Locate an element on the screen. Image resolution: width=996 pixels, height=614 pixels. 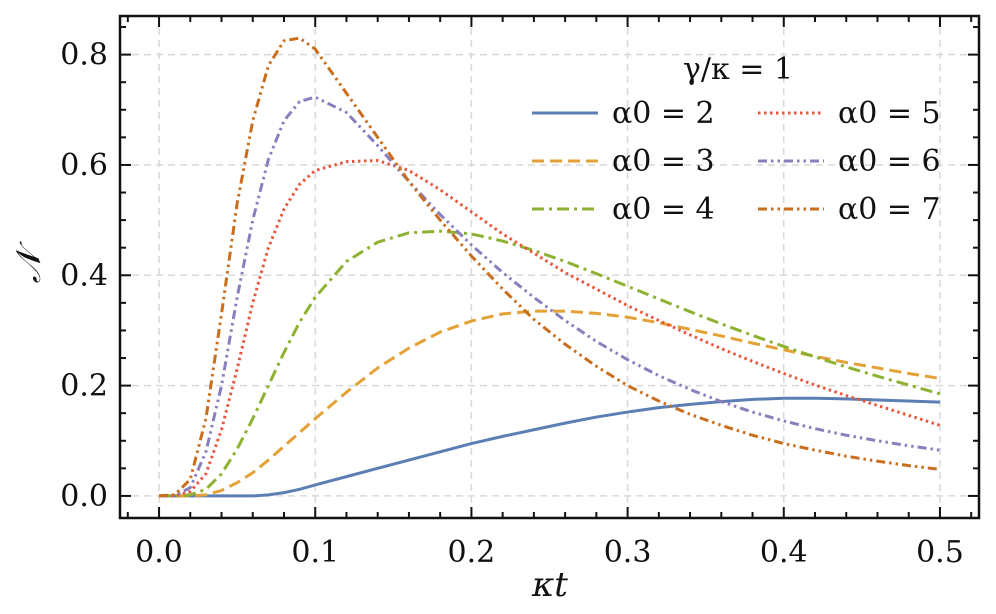
legend-label: α0 = 6 is located at coordinates (889, 161).